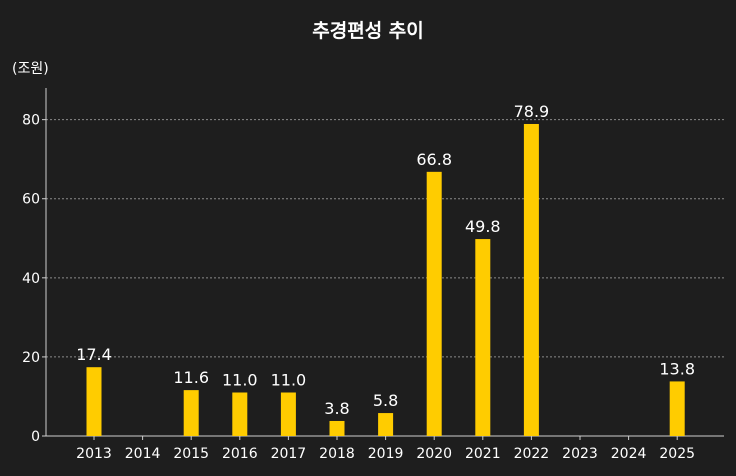 The height and width of the screenshot is (476, 736). What do you see at coordinates (94, 401) in the screenshot?
I see `bar-2013` at bounding box center [94, 401].